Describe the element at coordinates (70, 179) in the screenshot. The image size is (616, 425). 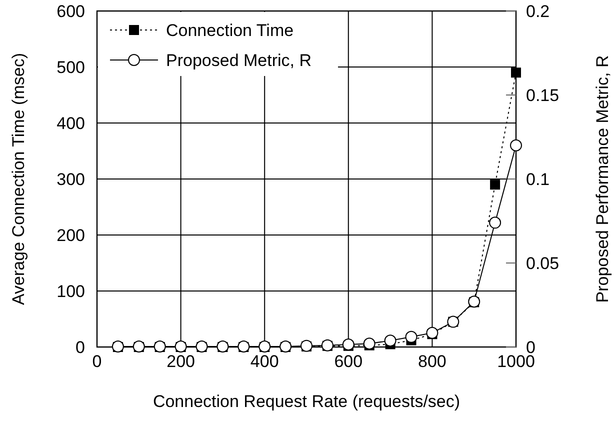
I see `y-tick-label: 300` at that location.